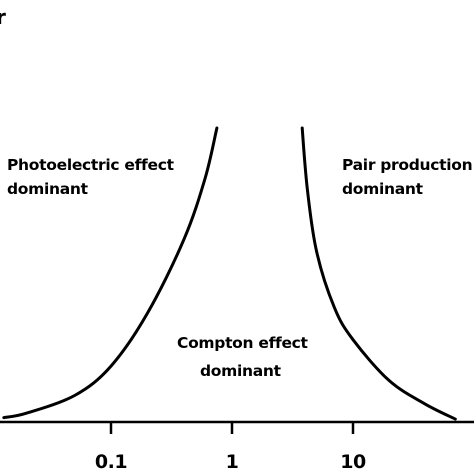  Describe the element at coordinates (383, 189) in the screenshot. I see `annotation-pair-line2: dominant` at that location.